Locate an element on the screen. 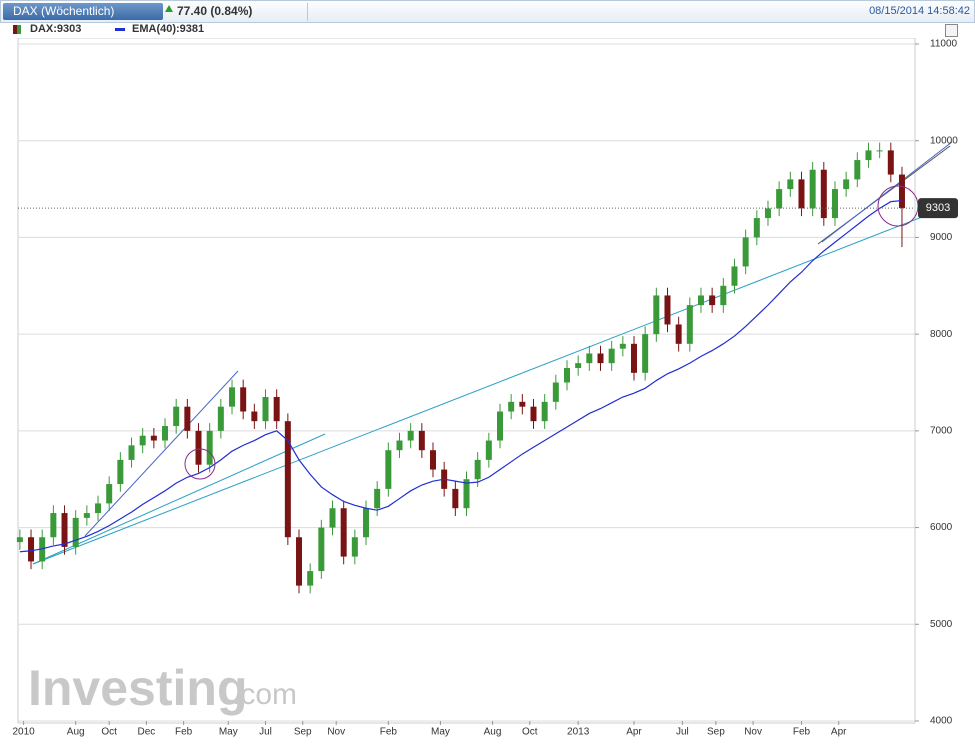 Image resolution: width=975 pixels, height=750 pixels. watermark: .com is located at coordinates (264, 694).